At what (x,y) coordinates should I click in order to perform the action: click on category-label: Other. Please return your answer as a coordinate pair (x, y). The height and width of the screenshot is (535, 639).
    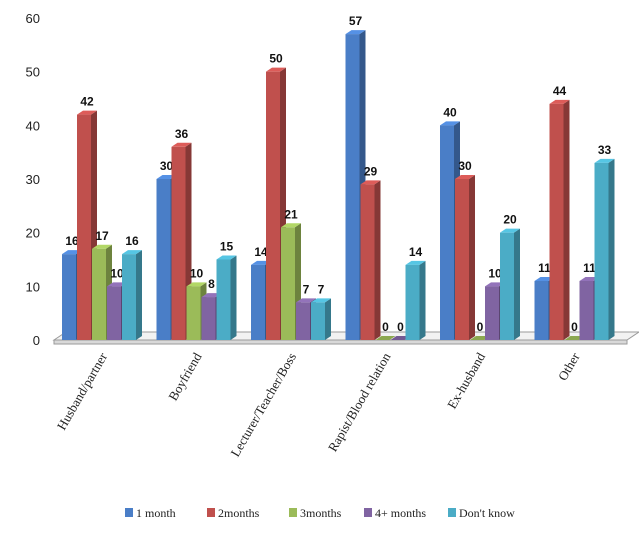
    Looking at the image, I should click on (569, 366).